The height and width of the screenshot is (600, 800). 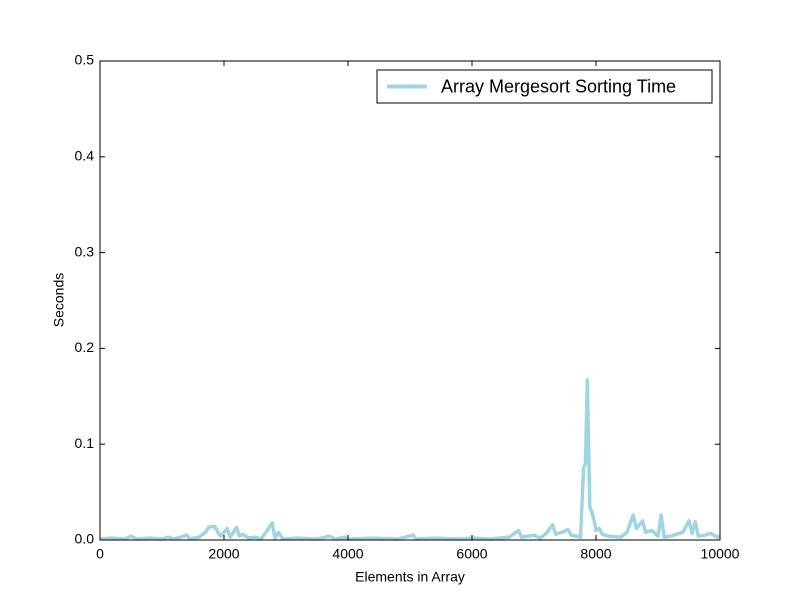 I want to click on y-tick-label: 0.1, so click(x=85, y=443).